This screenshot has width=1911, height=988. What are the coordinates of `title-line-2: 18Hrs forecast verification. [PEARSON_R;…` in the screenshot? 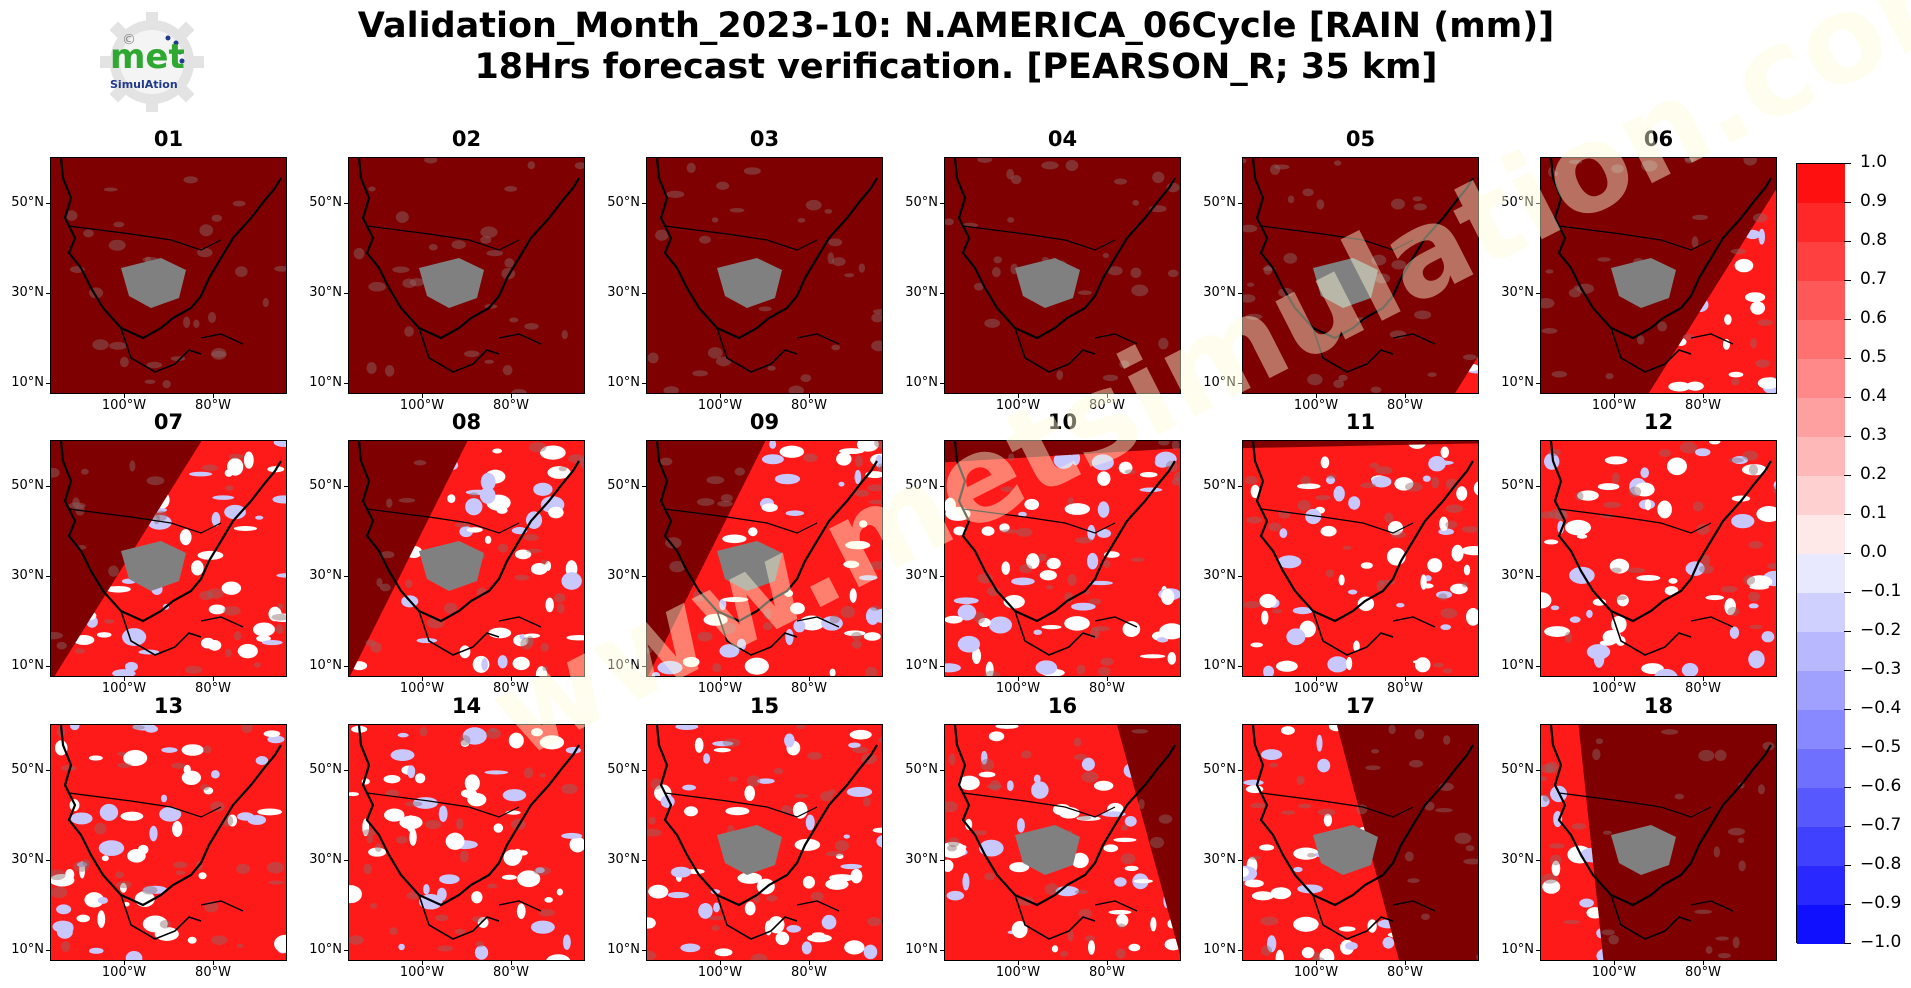 It's located at (956, 67).